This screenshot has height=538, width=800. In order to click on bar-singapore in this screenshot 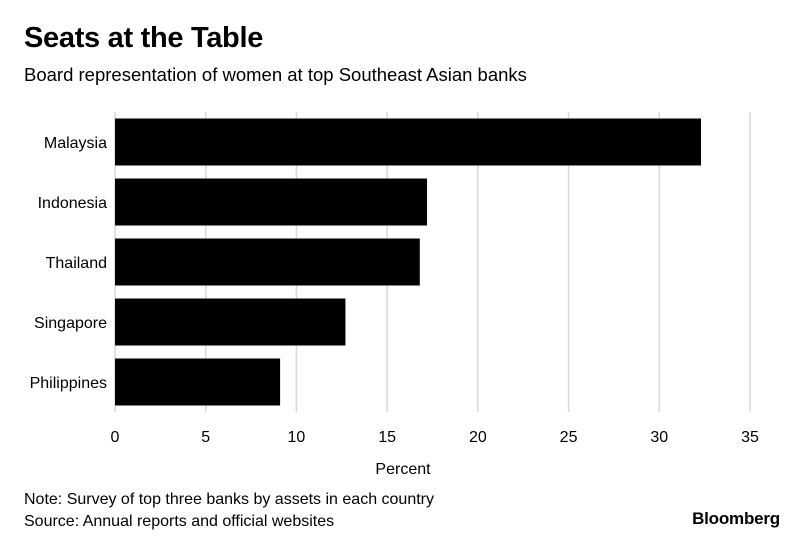, I will do `click(230, 322)`.